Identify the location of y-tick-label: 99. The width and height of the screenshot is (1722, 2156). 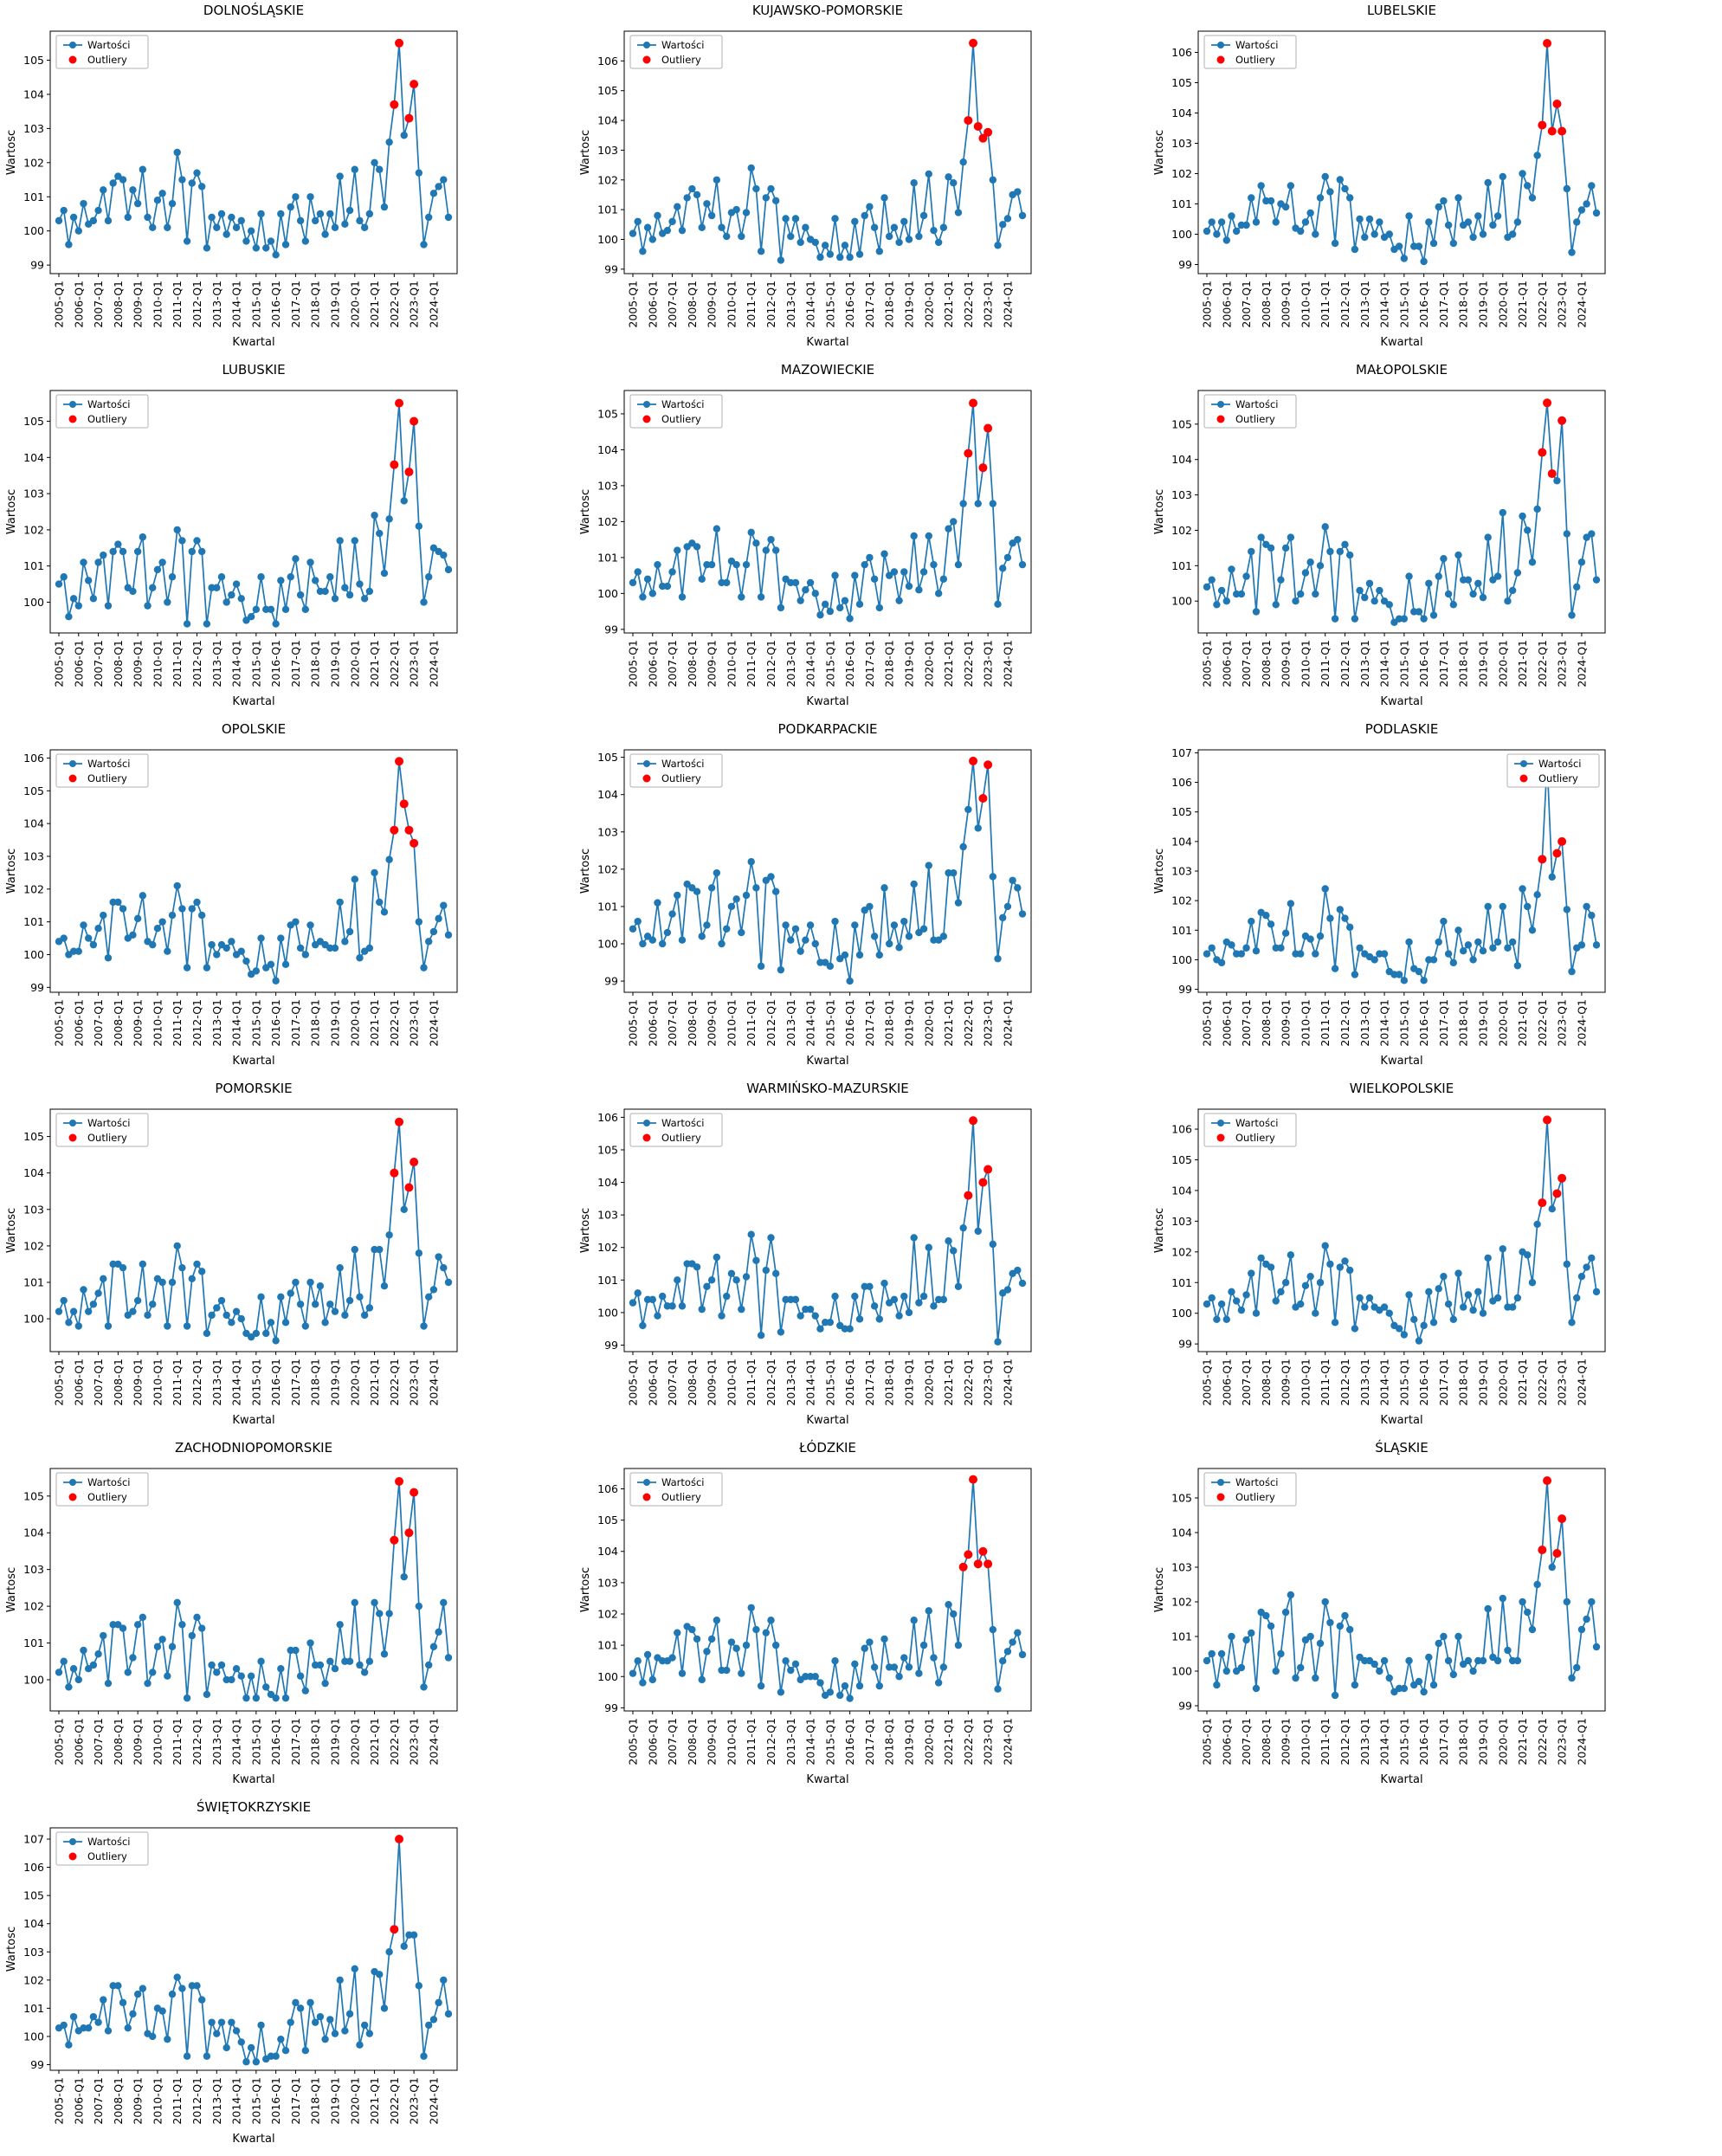
(611, 629).